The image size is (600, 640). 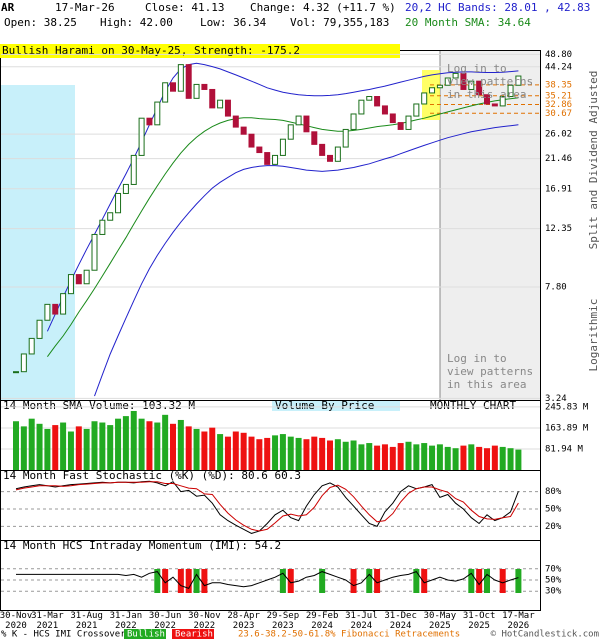 I want to click on y-tick-label: 30%, so click(x=553, y=592).